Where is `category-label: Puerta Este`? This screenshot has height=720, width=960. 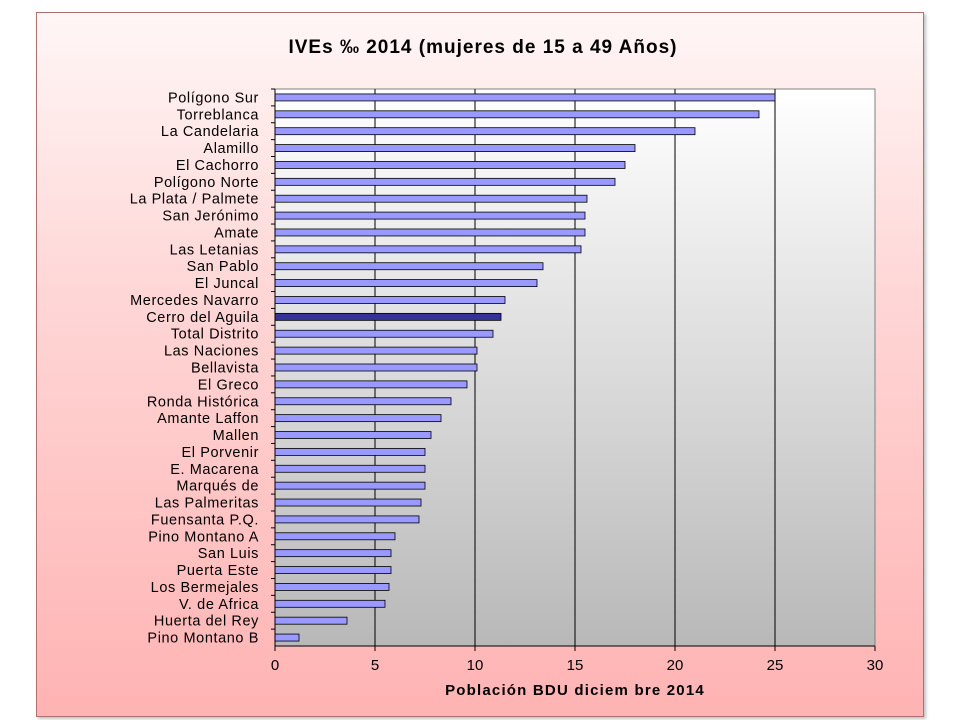
category-label: Puerta Este is located at coordinates (218, 571).